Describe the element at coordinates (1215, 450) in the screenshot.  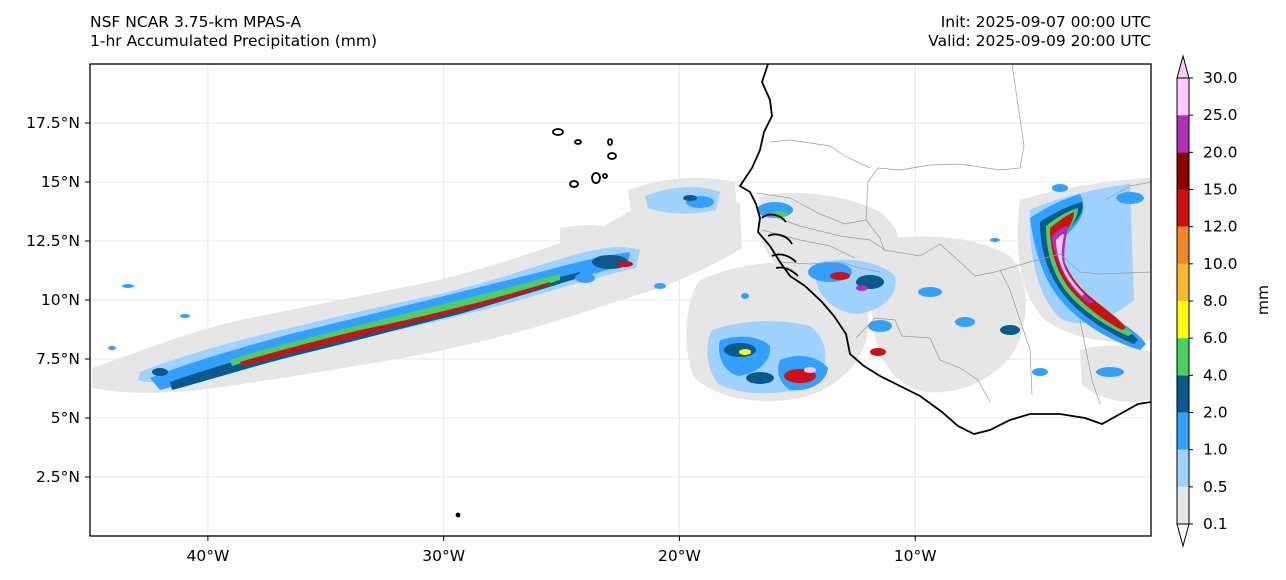
I see `colorbar-tick-label: 1.0` at that location.